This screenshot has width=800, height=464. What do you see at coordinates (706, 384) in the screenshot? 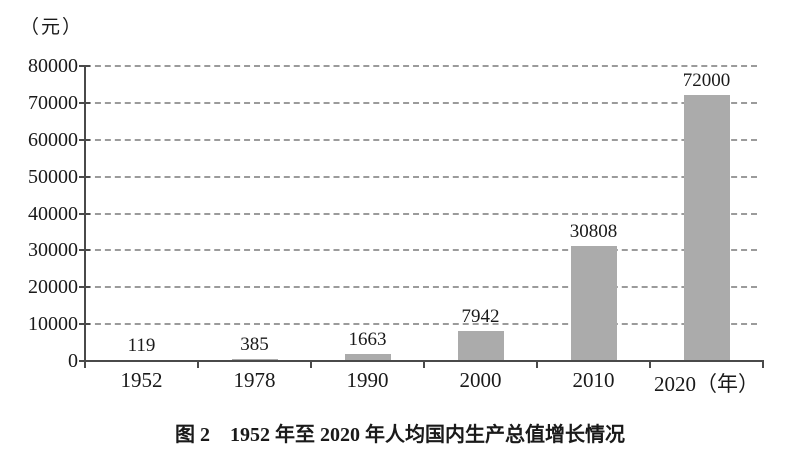
I see `x-tick-label-2020: 2020（年）` at bounding box center [706, 384].